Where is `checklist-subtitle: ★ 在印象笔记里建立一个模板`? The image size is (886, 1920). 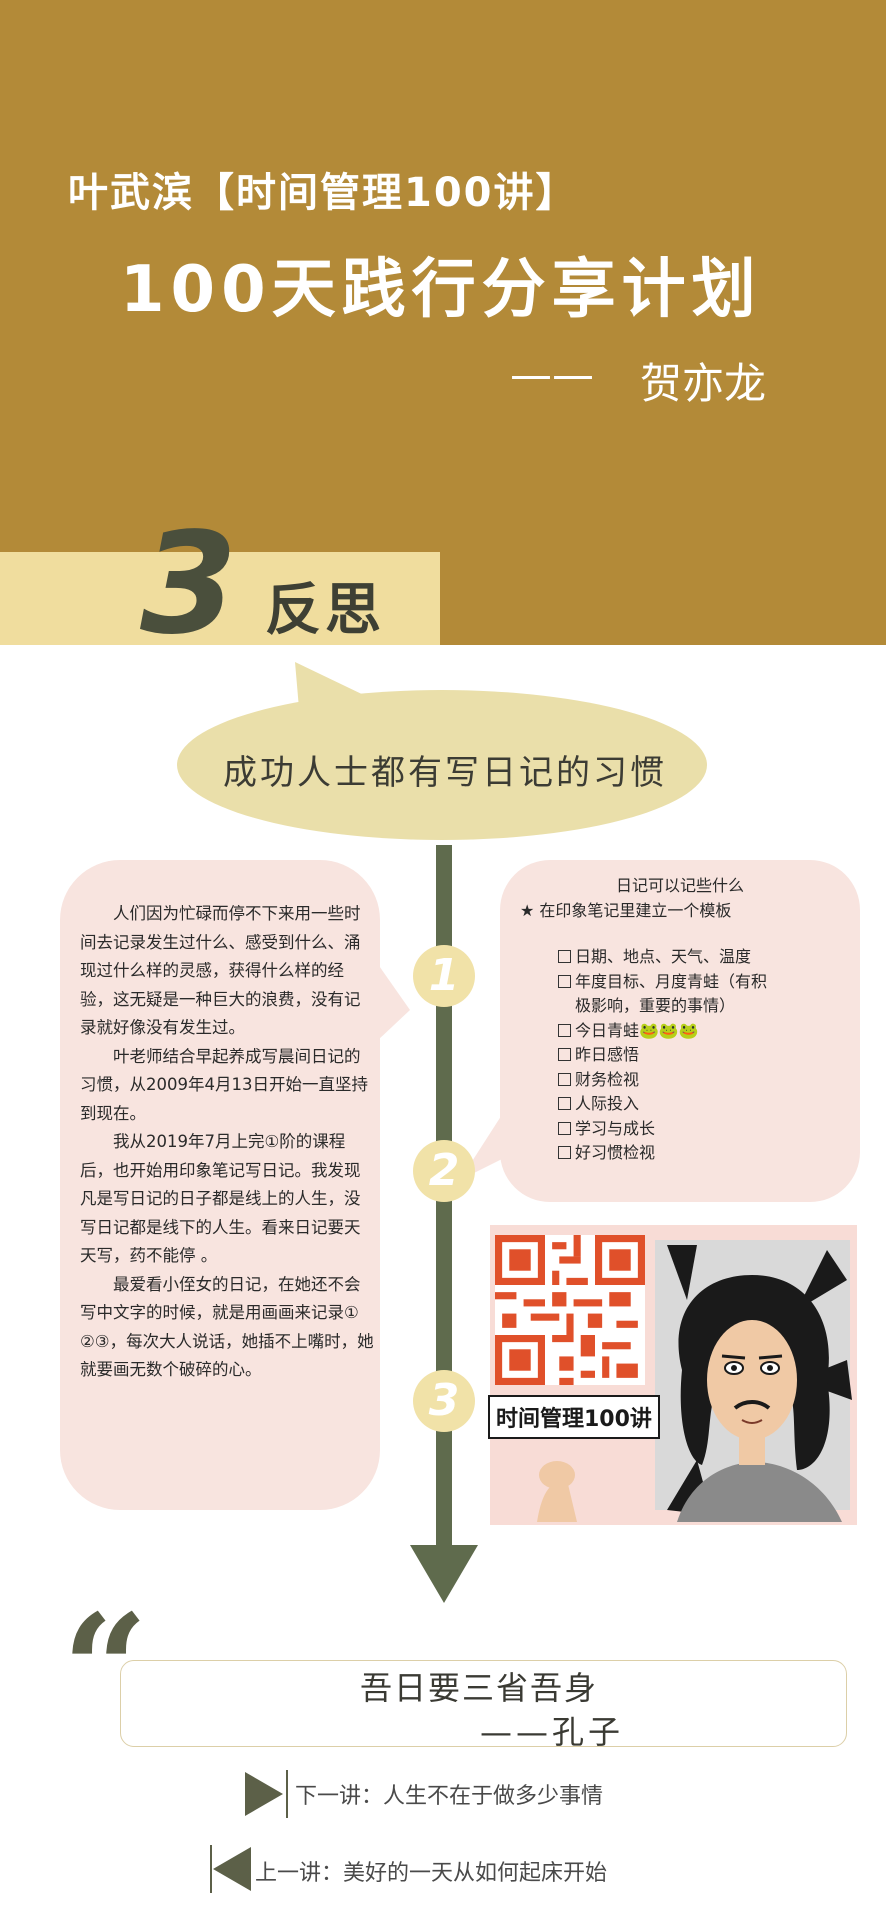 checklist-subtitle: ★ 在印象笔记里建立一个模板 is located at coordinates (626, 910).